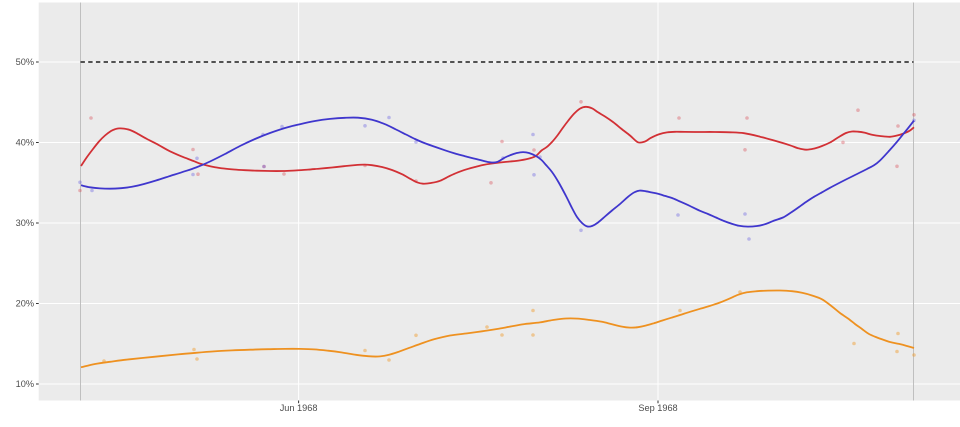  What do you see at coordinates (299, 408) in the screenshot?
I see `svg-text: Jun 1968` at bounding box center [299, 408].